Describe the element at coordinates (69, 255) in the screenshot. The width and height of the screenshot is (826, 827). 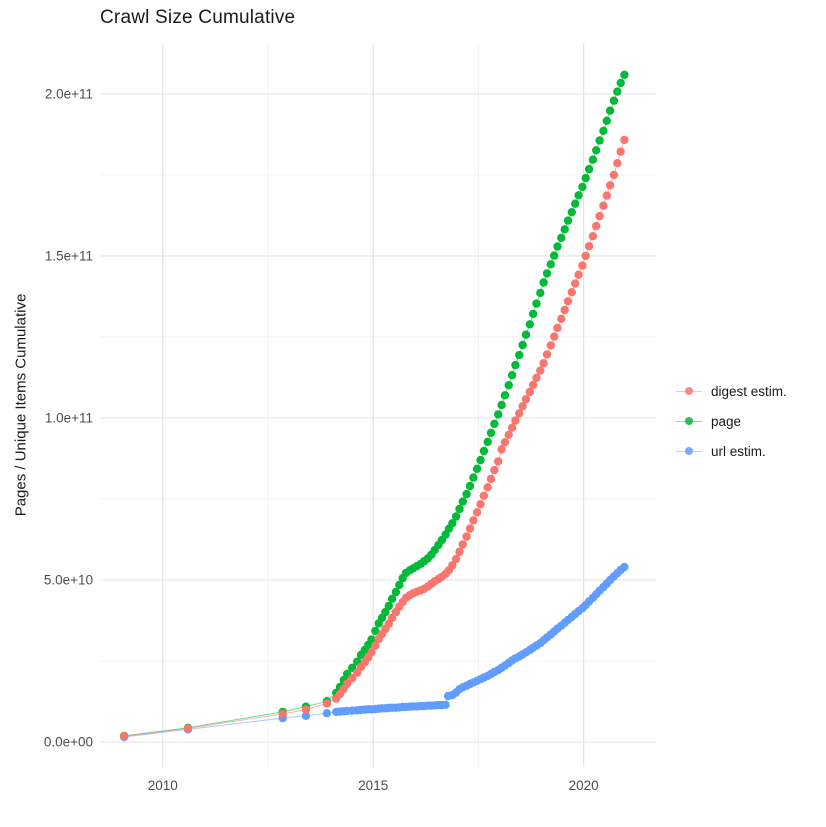
I see `y-tick-label: 1.5e+11` at that location.